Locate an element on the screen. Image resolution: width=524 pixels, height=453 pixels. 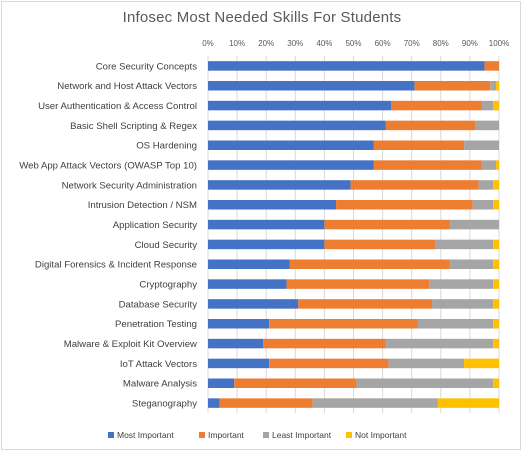
legend-label: Not Important is located at coordinates (381, 435).